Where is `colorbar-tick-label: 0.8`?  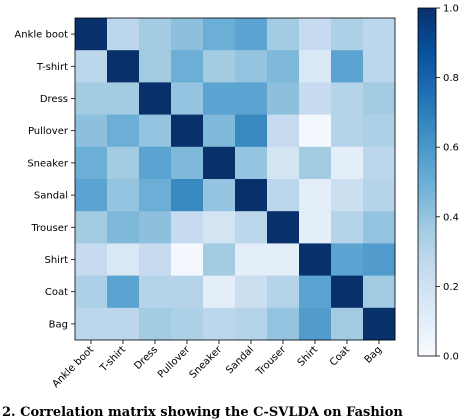 colorbar-tick-label: 0.8 is located at coordinates (451, 78).